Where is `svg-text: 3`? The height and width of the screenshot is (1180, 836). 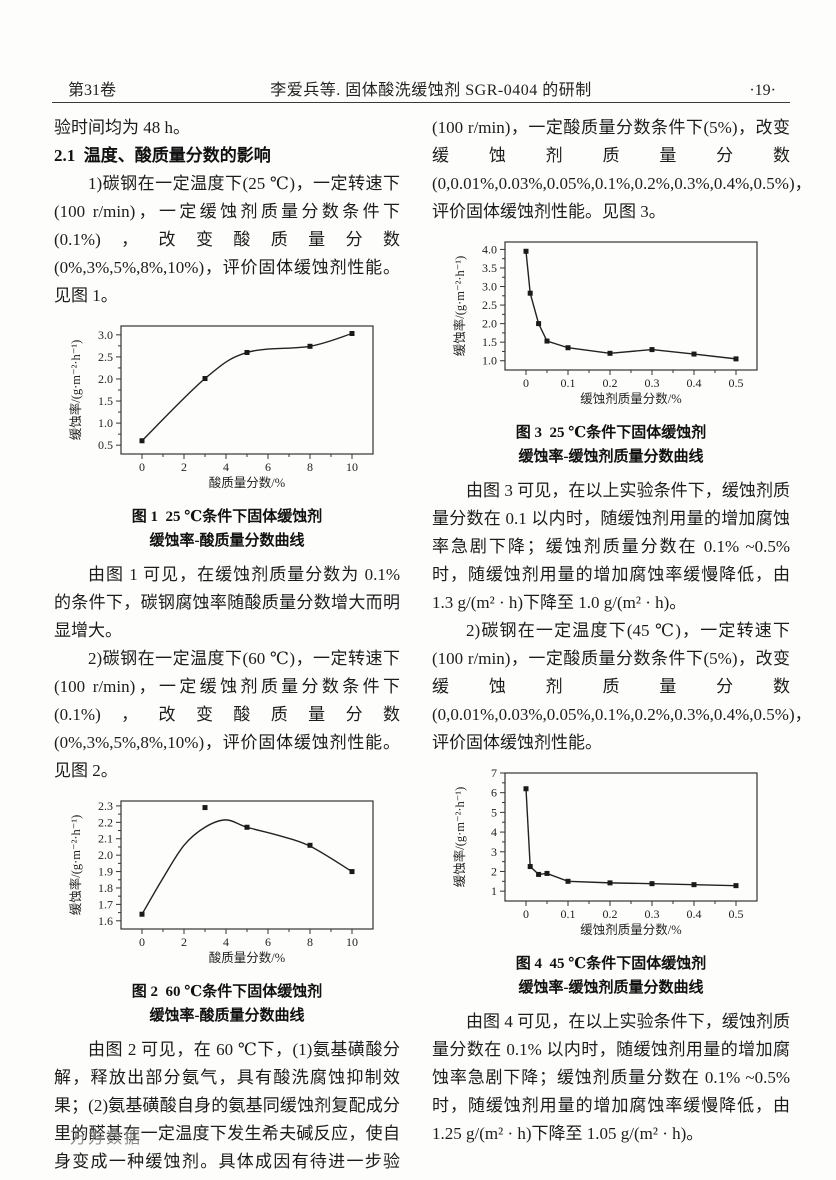 svg-text: 3 is located at coordinates (494, 852).